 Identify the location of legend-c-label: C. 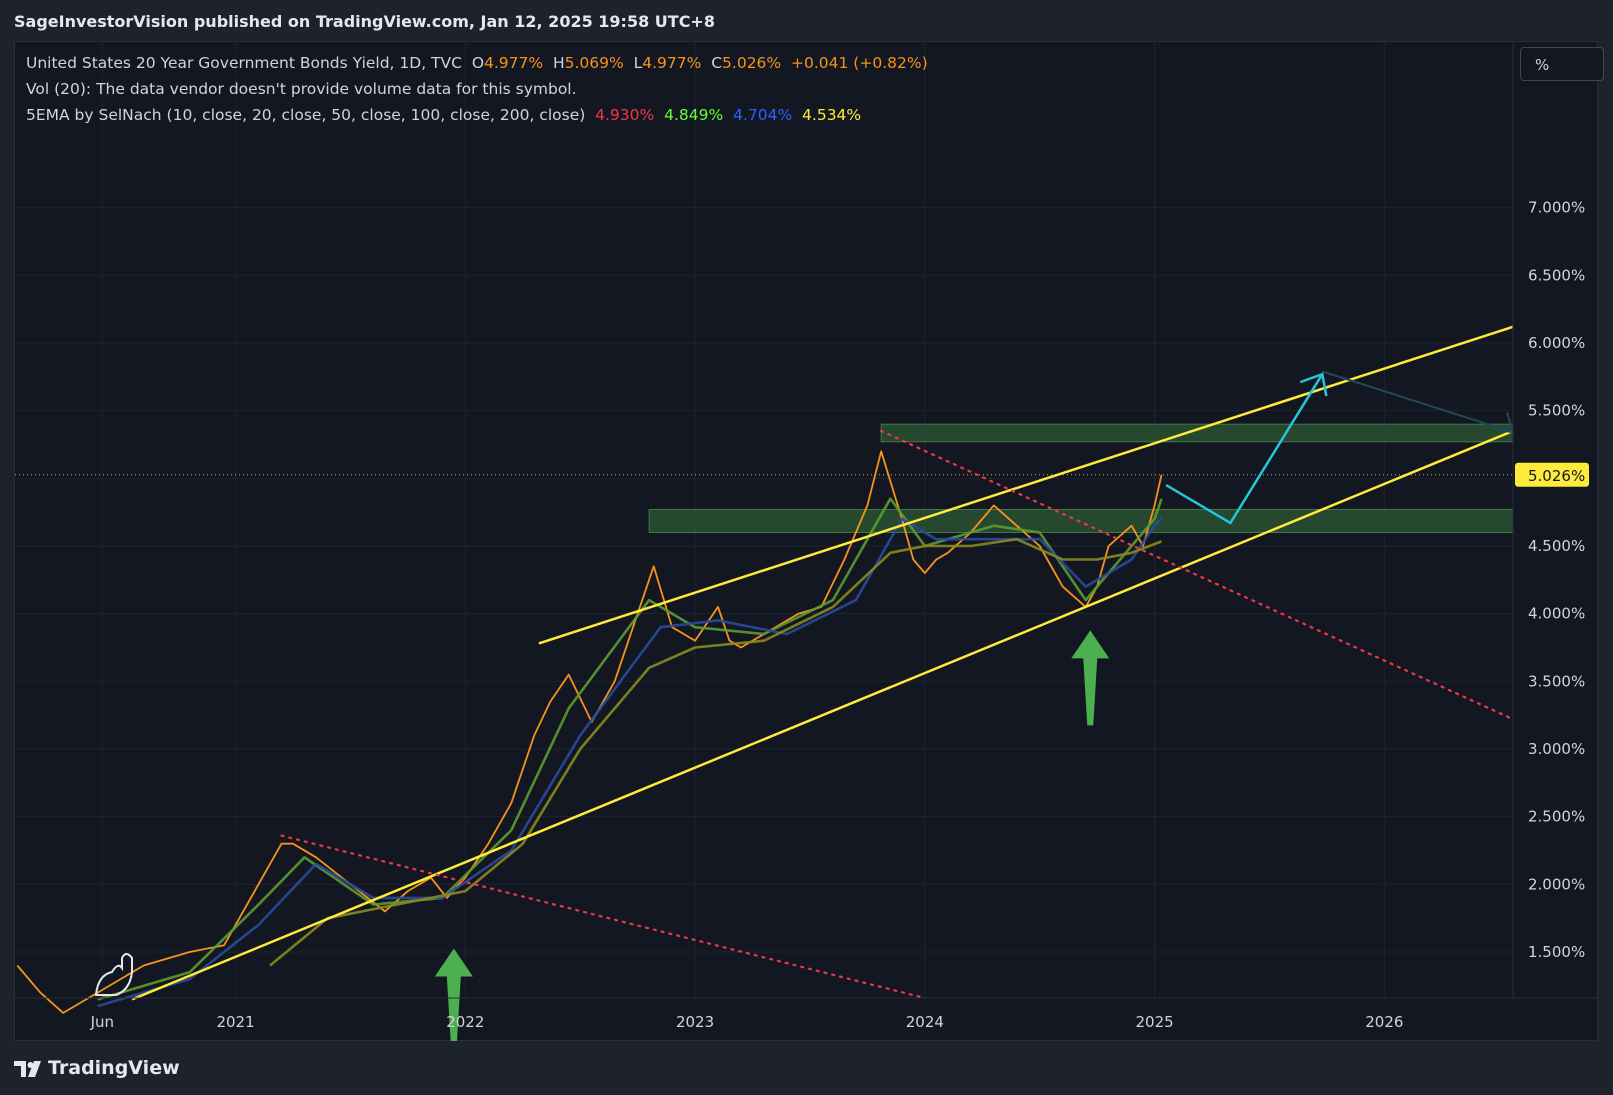
(717, 63).